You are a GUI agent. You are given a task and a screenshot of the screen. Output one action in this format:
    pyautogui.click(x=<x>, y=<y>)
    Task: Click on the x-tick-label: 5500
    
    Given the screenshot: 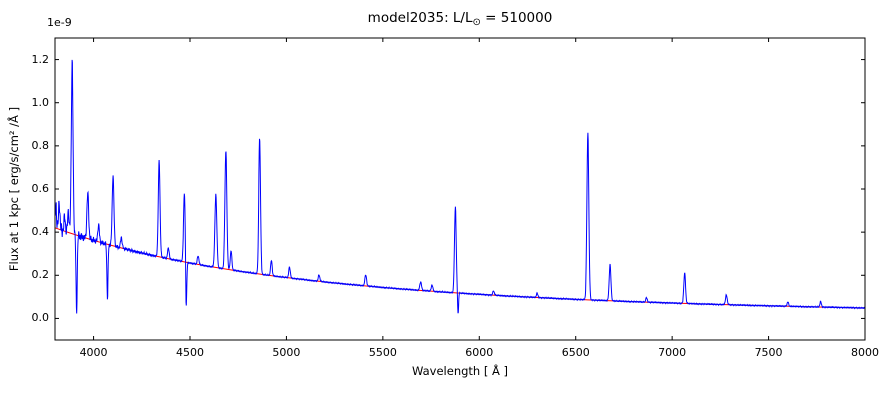 What is the action you would take?
    pyautogui.click(x=382, y=352)
    